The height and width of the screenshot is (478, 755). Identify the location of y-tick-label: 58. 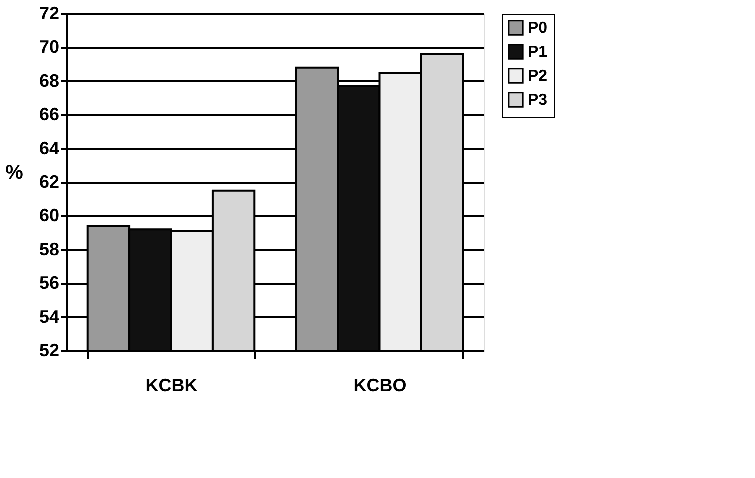
(49, 249).